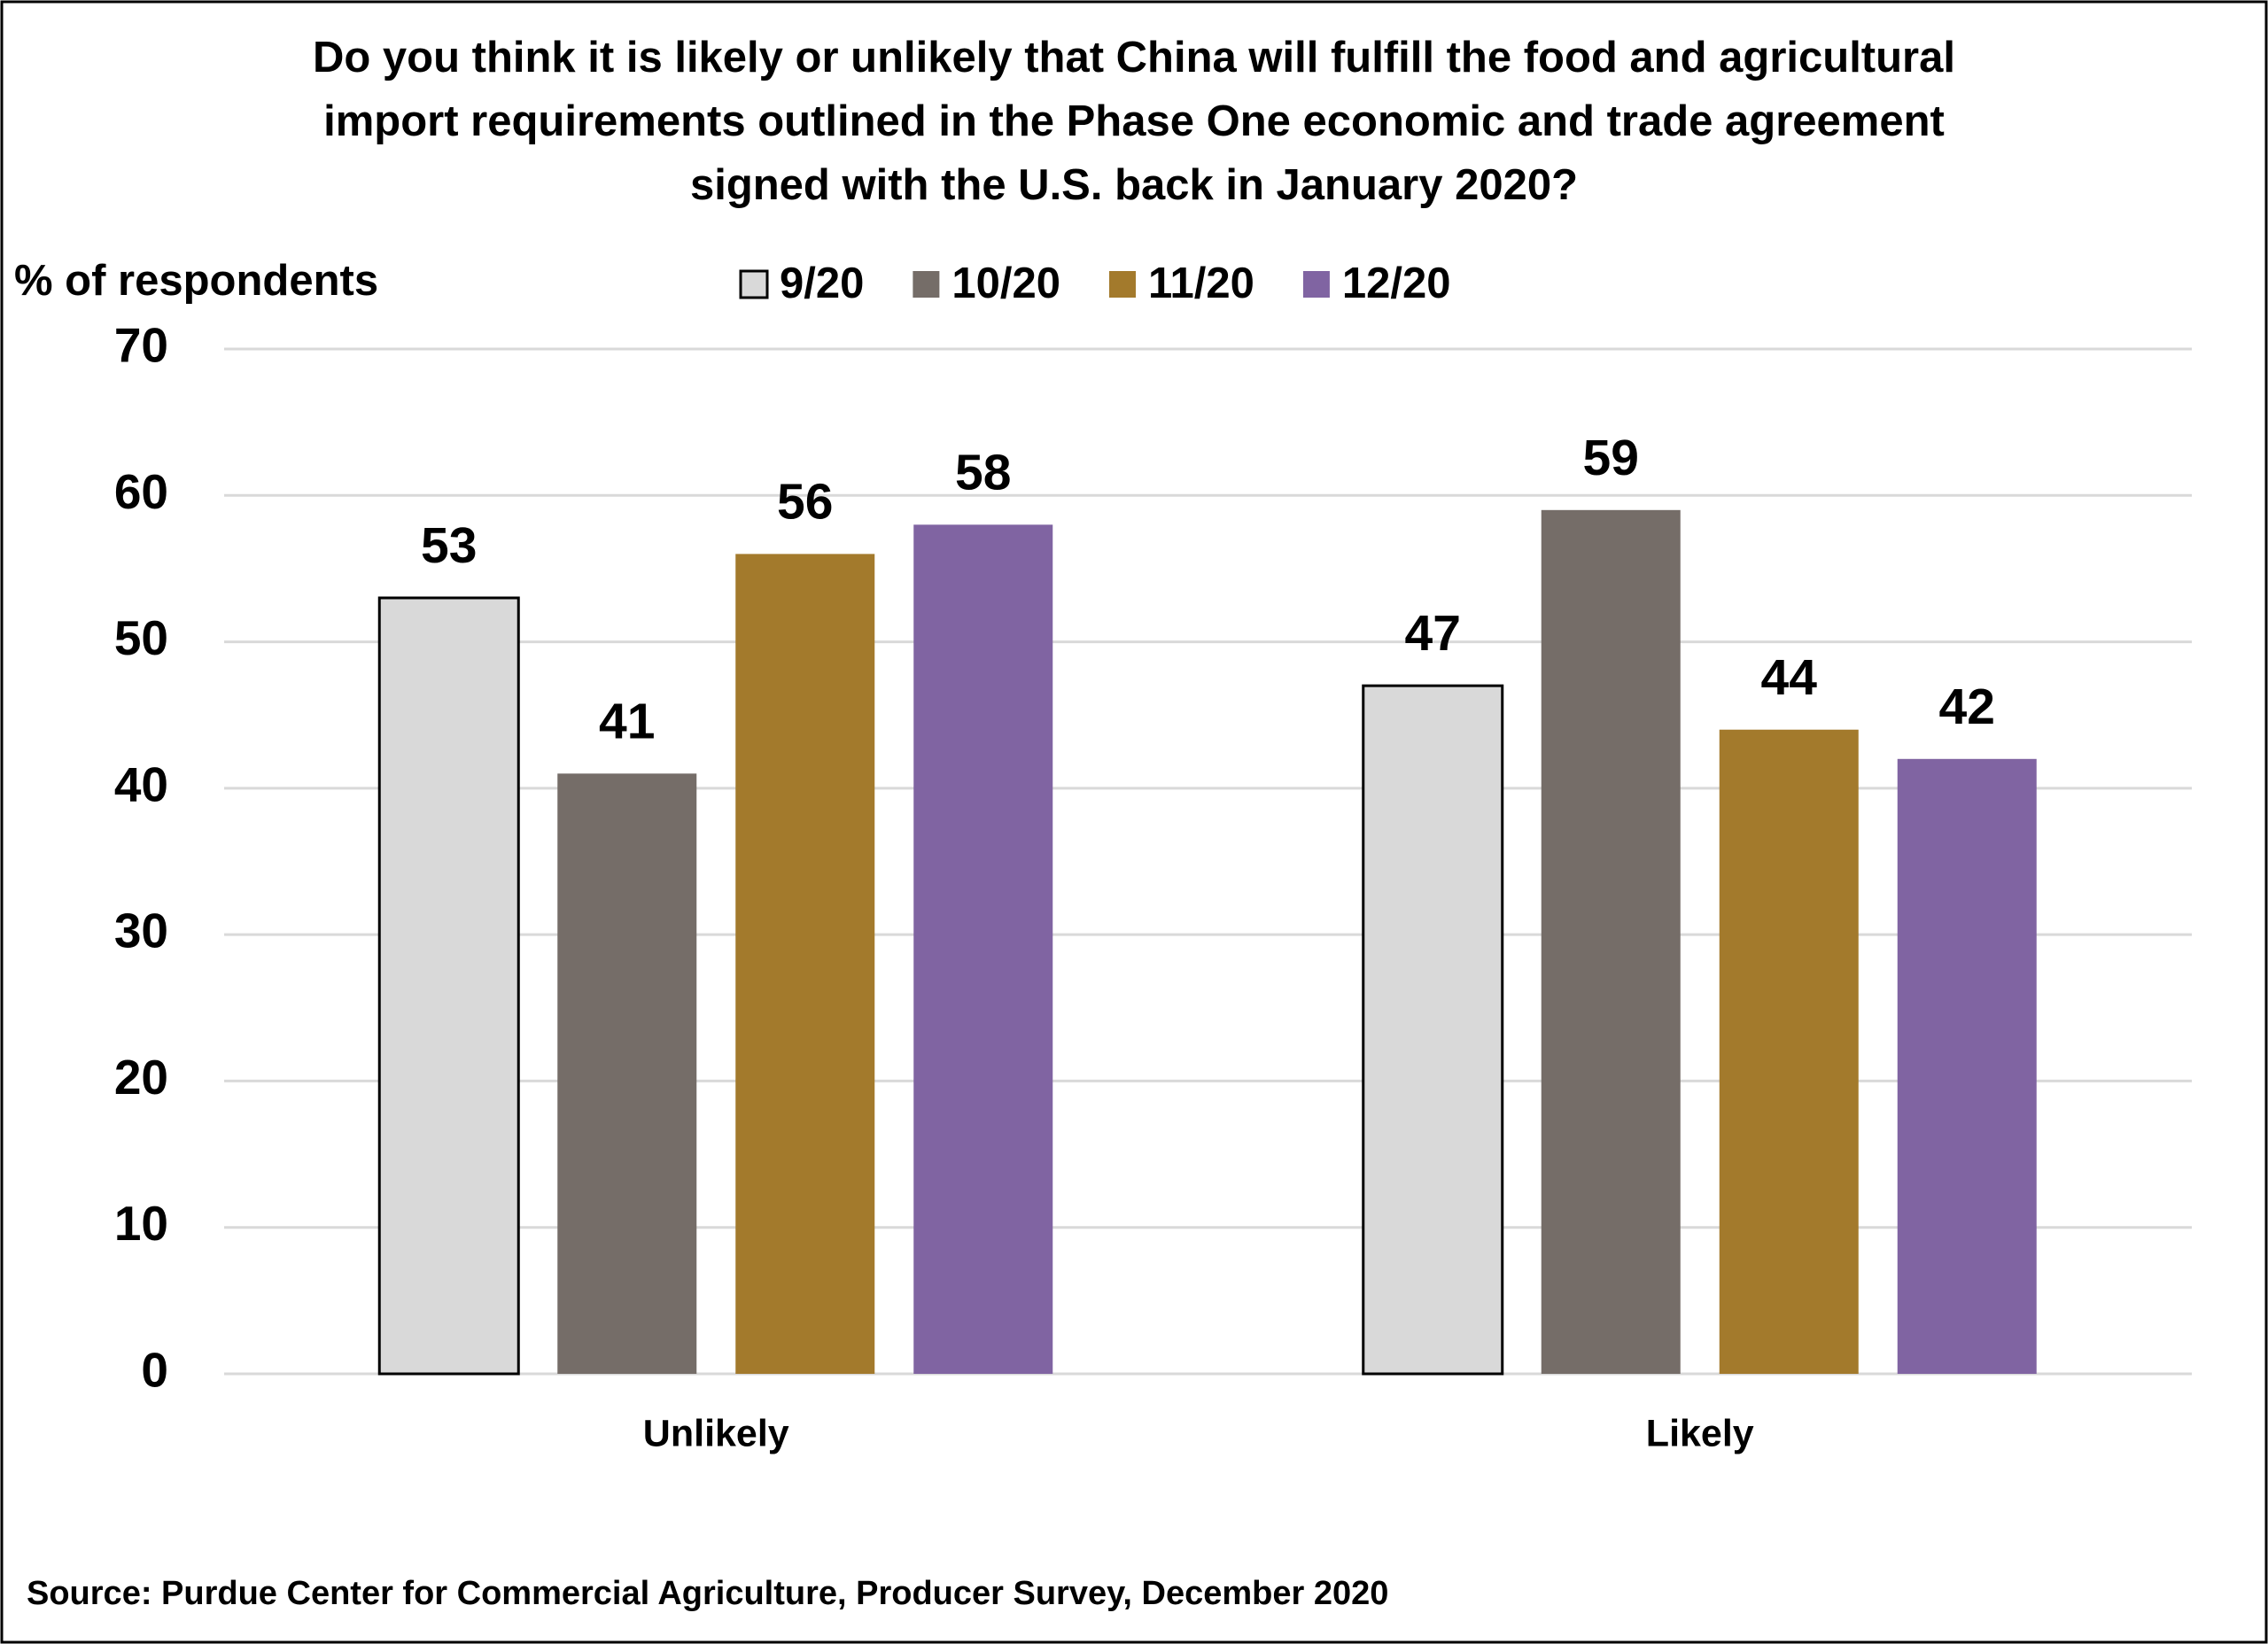 The height and width of the screenshot is (1644, 2268). I want to click on y-tick-label: 10, so click(141, 1223).